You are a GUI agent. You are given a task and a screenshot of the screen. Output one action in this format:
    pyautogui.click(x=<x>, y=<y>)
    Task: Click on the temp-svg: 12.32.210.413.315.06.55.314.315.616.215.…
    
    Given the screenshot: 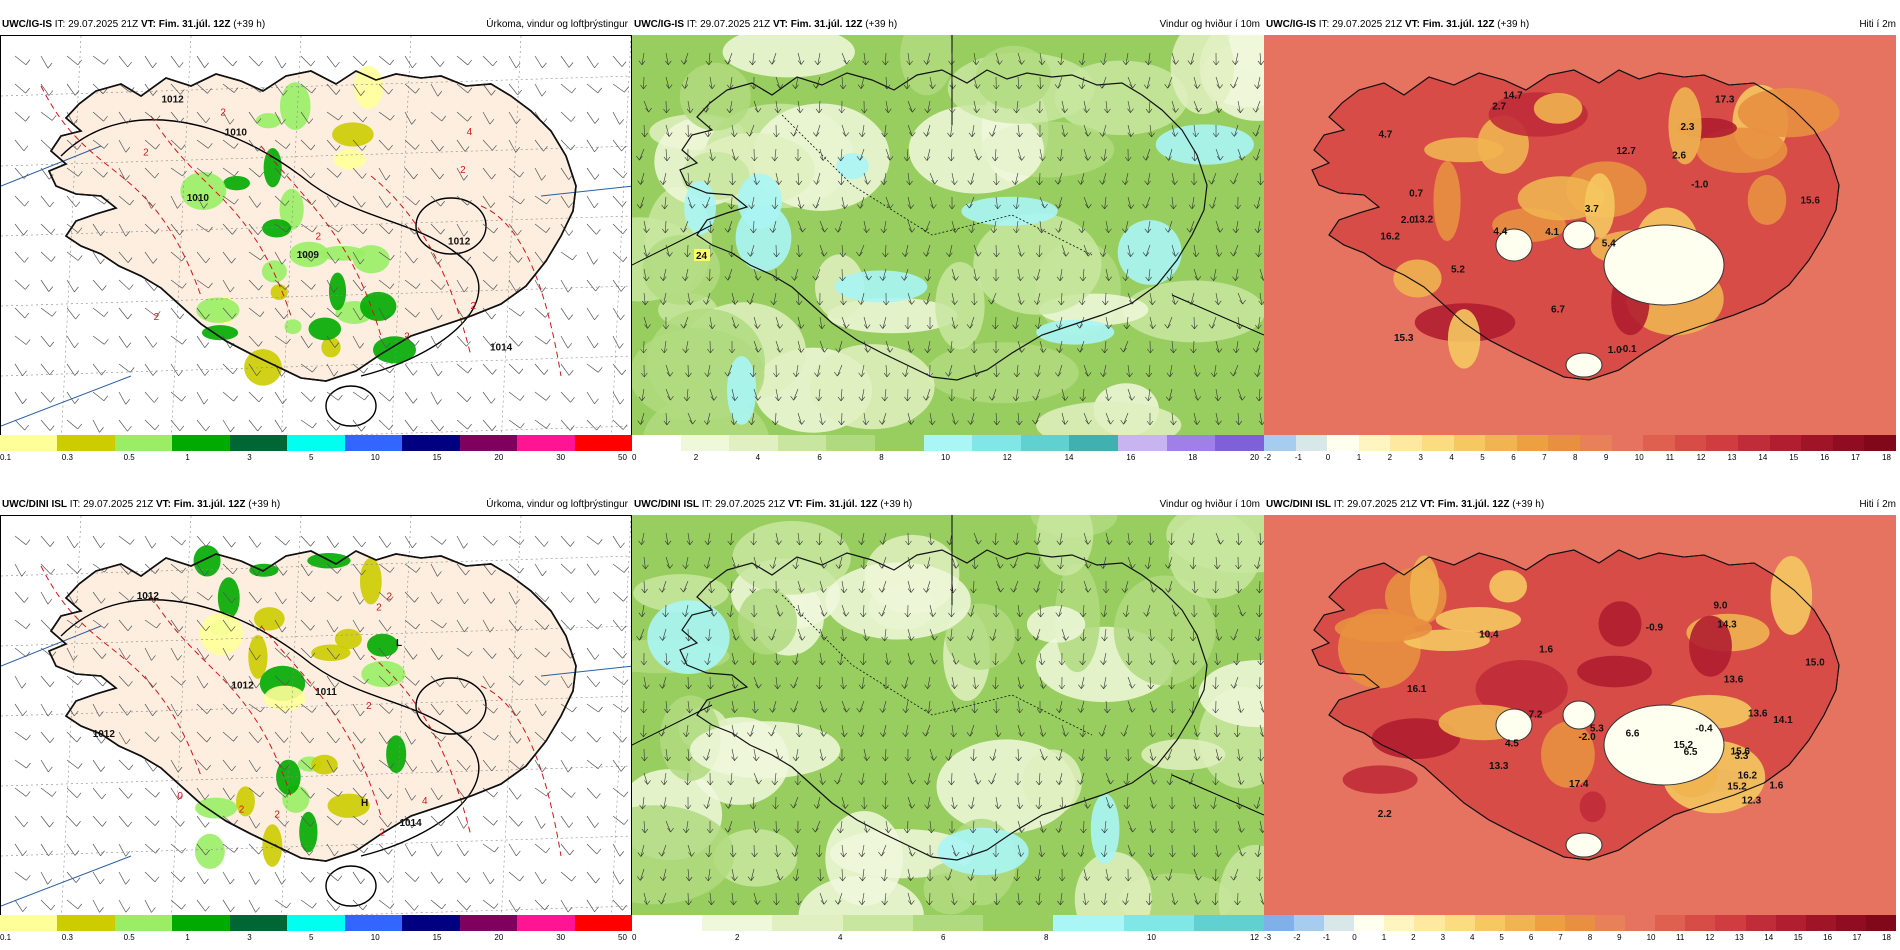 What is the action you would take?
    pyautogui.click(x=1580, y=720)
    